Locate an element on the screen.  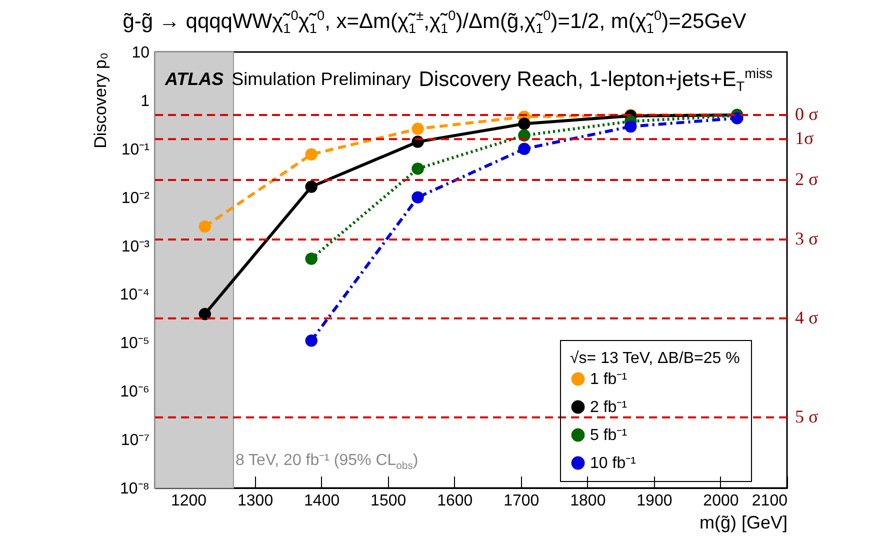
ref-line-label: 5 σ is located at coordinates (806, 416).